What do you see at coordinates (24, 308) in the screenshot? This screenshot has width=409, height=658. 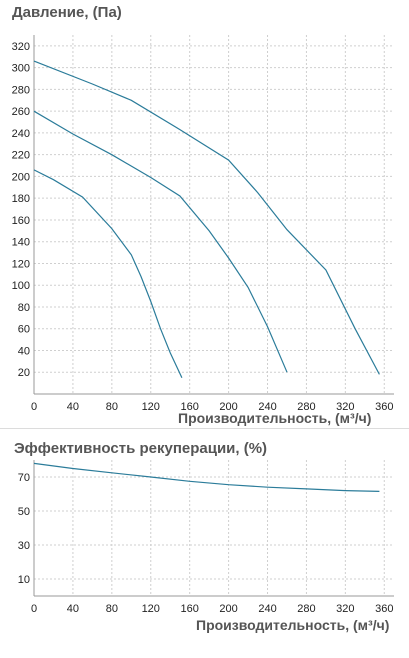 I see `y-tick-label: 80` at bounding box center [24, 308].